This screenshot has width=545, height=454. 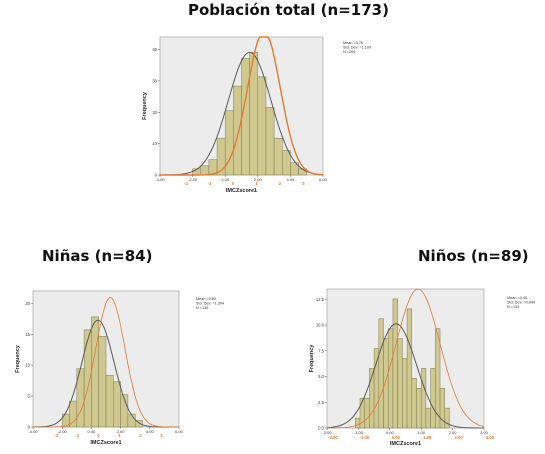 What do you see at coordinates (29, 396) in the screenshot?
I see `y-tick-label: 5` at bounding box center [29, 396].